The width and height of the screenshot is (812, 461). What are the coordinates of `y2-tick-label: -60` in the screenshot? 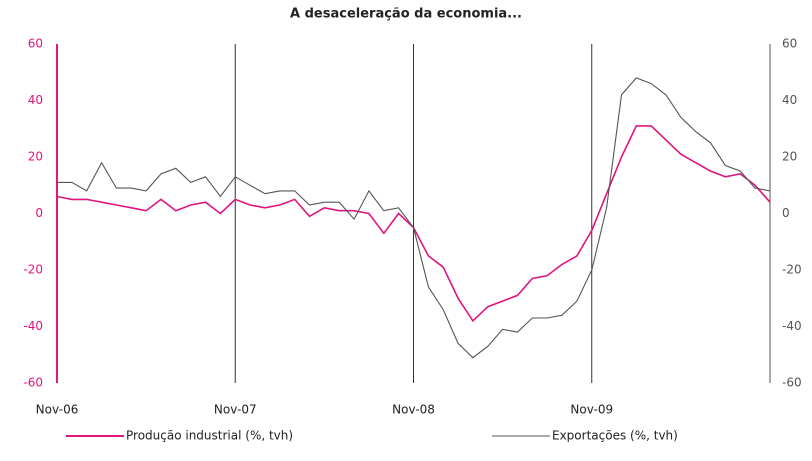 It's located at (792, 383).